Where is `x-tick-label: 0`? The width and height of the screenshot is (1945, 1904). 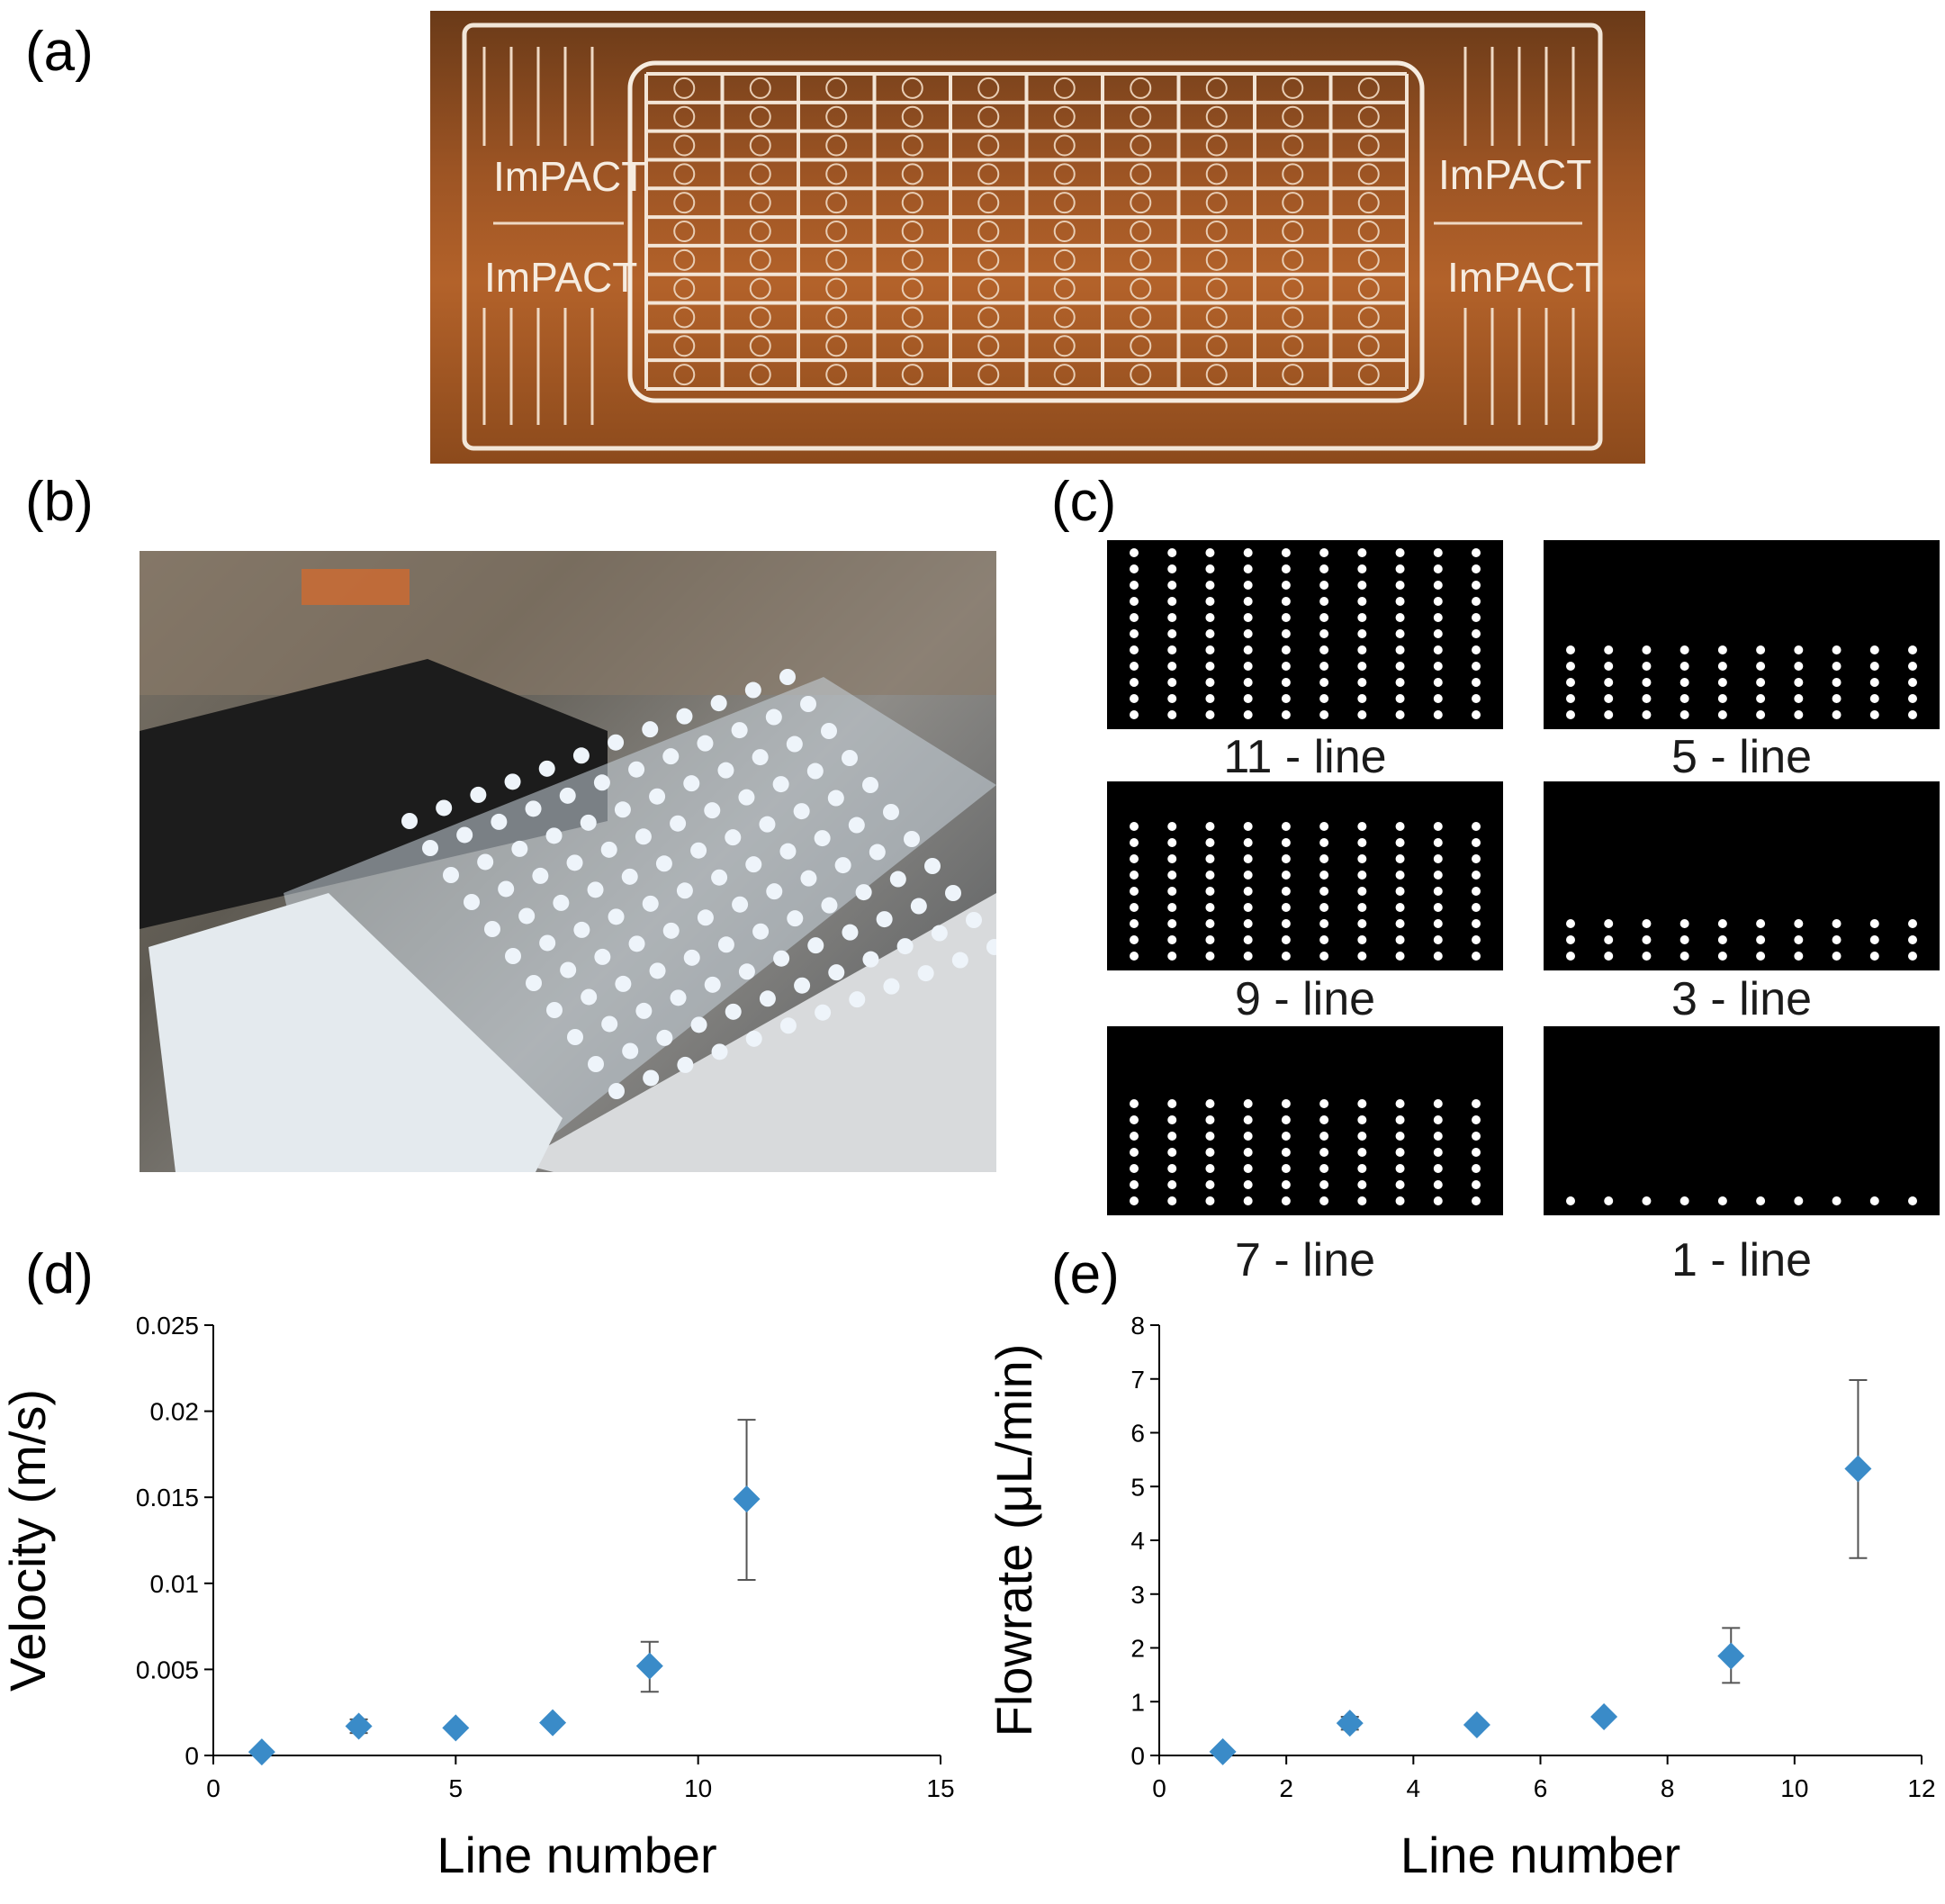
x-tick-label: 0 is located at coordinates (1159, 1788).